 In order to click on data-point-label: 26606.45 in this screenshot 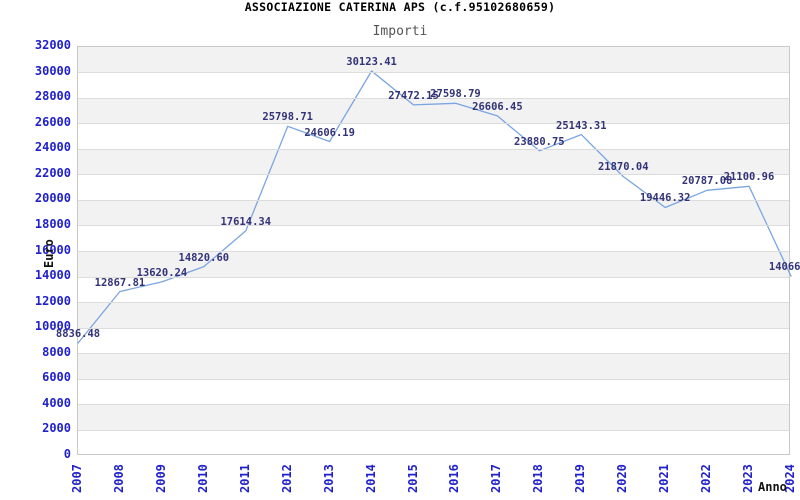, I will do `click(497, 106)`.